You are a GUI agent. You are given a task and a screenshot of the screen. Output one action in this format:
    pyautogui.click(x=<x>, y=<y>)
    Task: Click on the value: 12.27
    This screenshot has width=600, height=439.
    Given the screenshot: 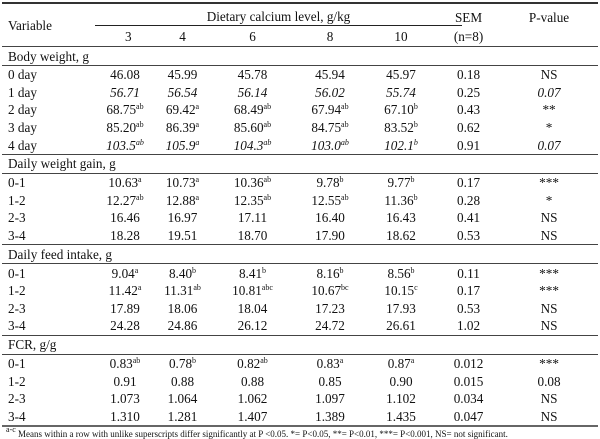 What is the action you would take?
    pyautogui.click(x=121, y=200)
    